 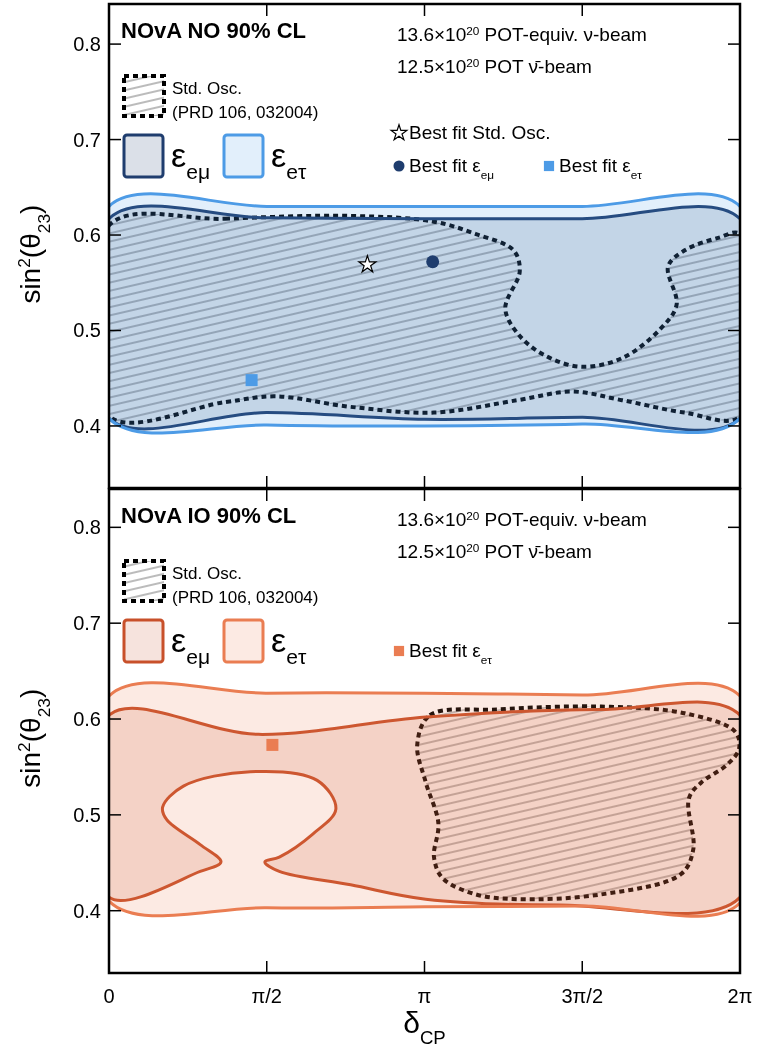 I want to click on x-axis-title: δ$_{CP}$, so click(x=424, y=1025).